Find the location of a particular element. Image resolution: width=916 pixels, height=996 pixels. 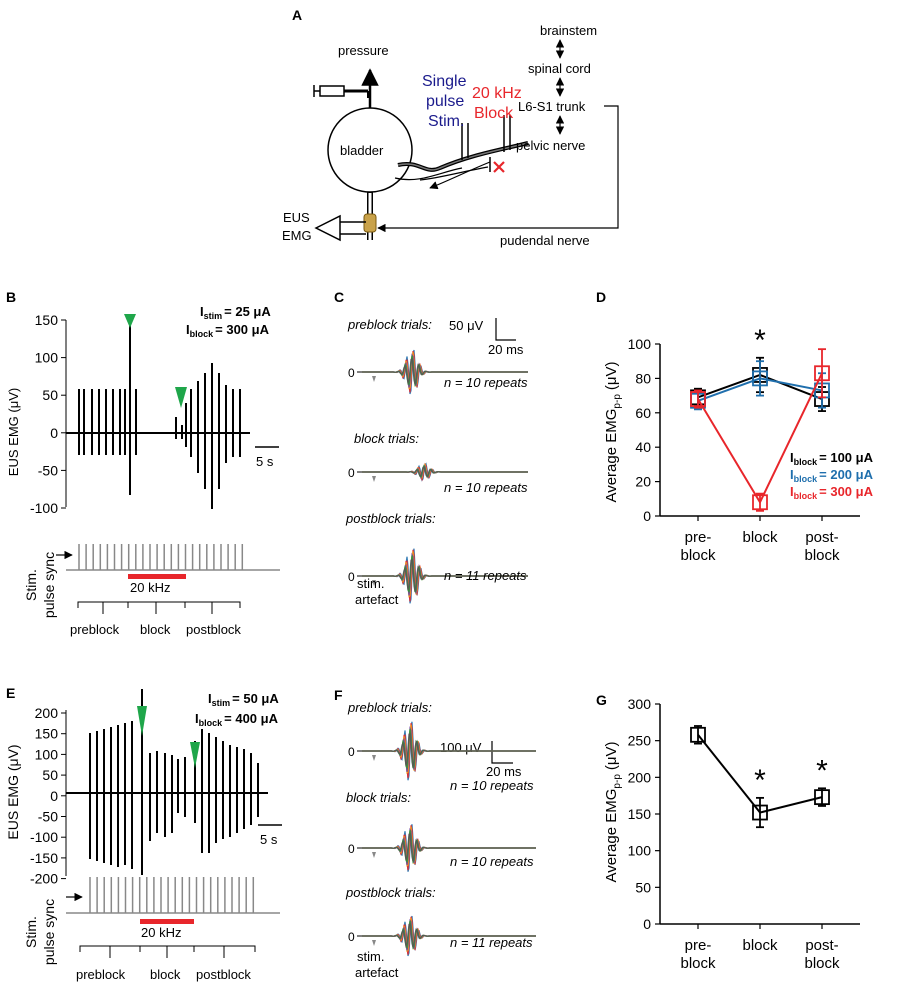

y-tick-label: 300 is located at coordinates (640, 704).